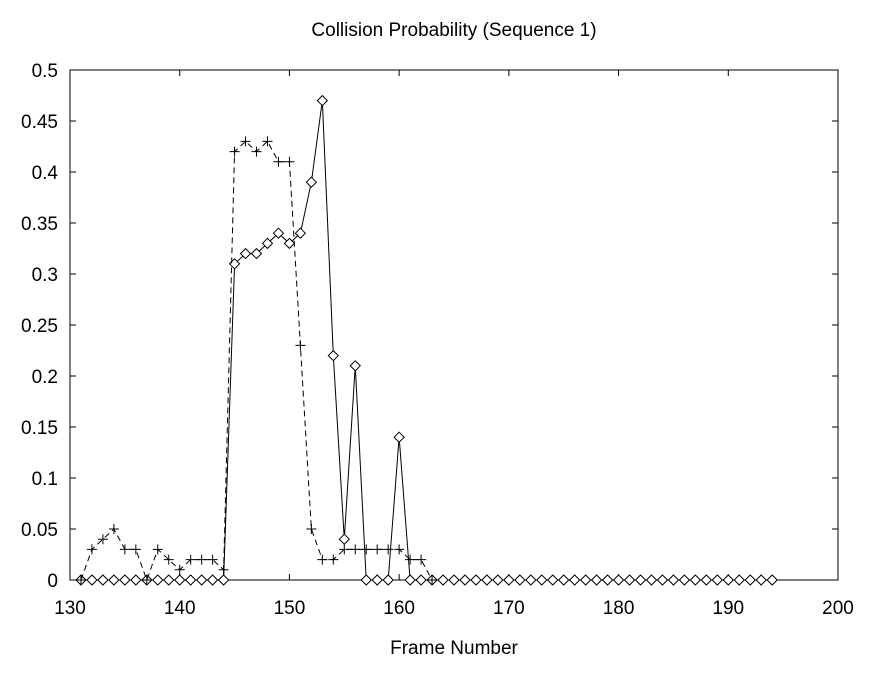 The height and width of the screenshot is (673, 884). I want to click on x-tick-label: 160, so click(399, 608).